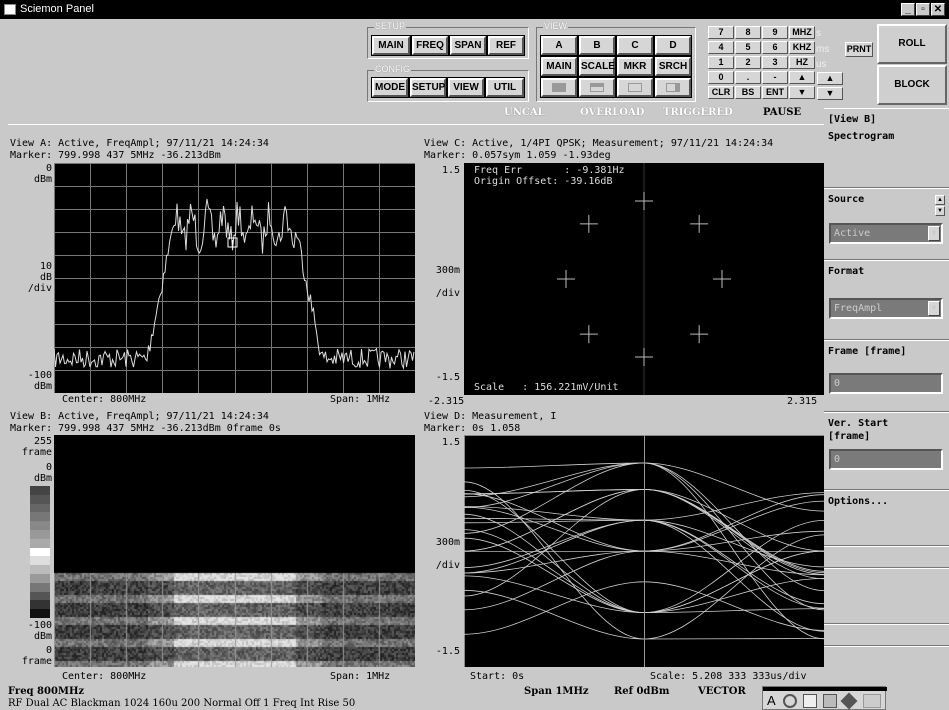  What do you see at coordinates (886, 308) in the screenshot?
I see `format-dropdown: FreqAmpl ▼` at bounding box center [886, 308].